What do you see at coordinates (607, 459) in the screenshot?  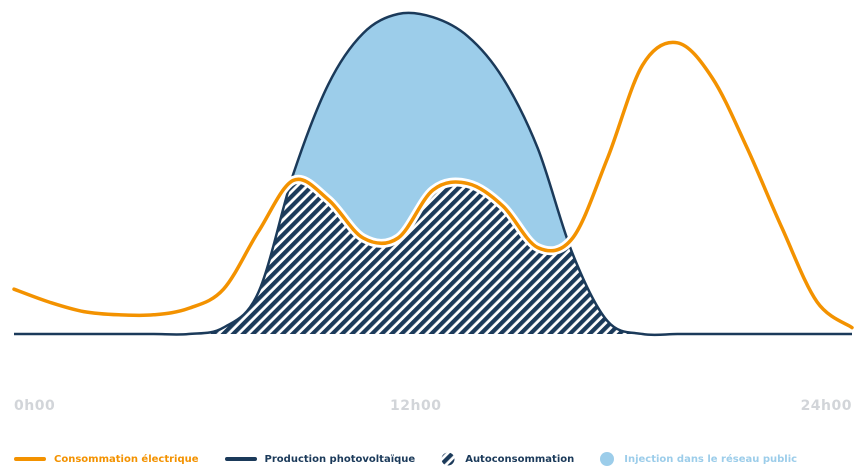 I see `injection-swatch` at bounding box center [607, 459].